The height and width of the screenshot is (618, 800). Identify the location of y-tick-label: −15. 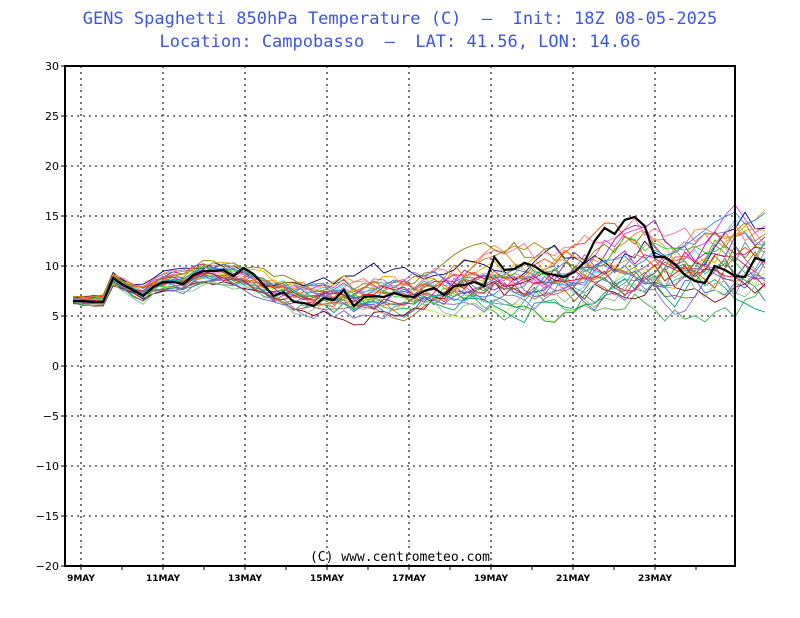
(47, 516).